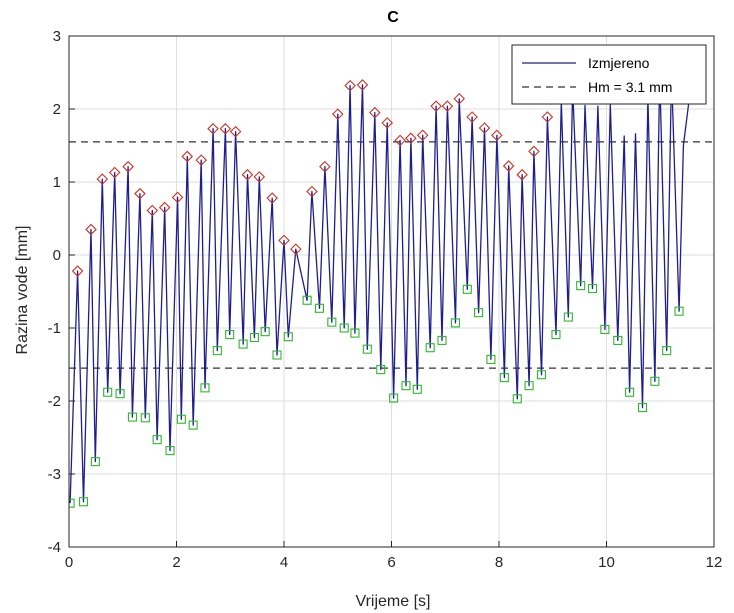 Image resolution: width=734 pixels, height=613 pixels. I want to click on x-tick-label: 6, so click(391, 562).